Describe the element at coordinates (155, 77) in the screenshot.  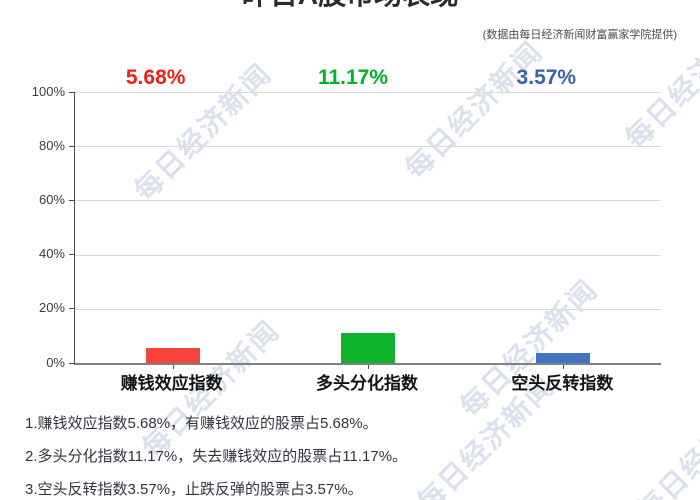
I see `bar-value-label: 5.68%` at that location.